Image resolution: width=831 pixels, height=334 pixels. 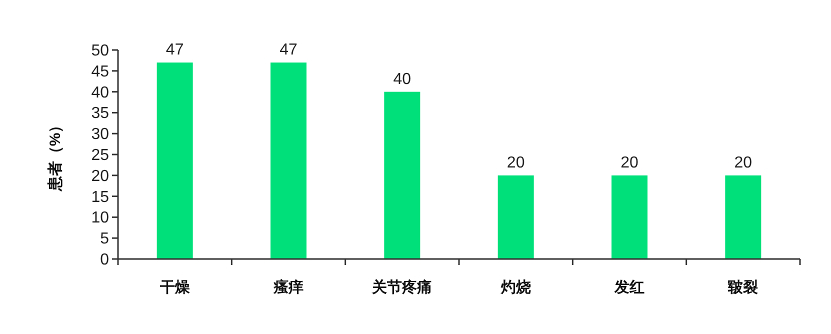 What do you see at coordinates (100, 71) in the screenshot?
I see `y-tick-label: 45` at bounding box center [100, 71].